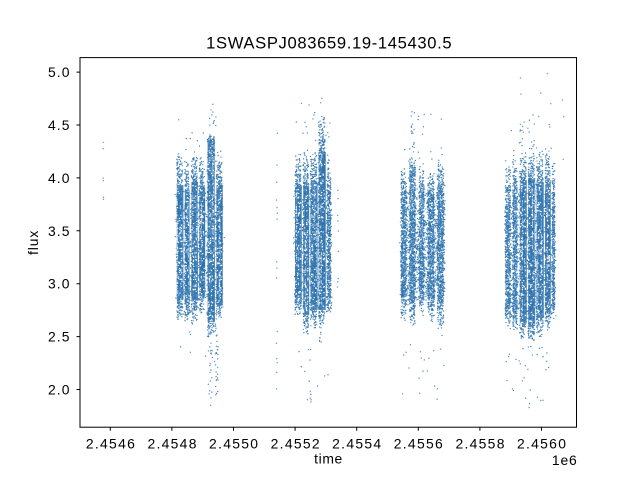 The image size is (640, 480). Describe the element at coordinates (296, 443) in the screenshot. I see `svg-text: 2.4552` at that location.